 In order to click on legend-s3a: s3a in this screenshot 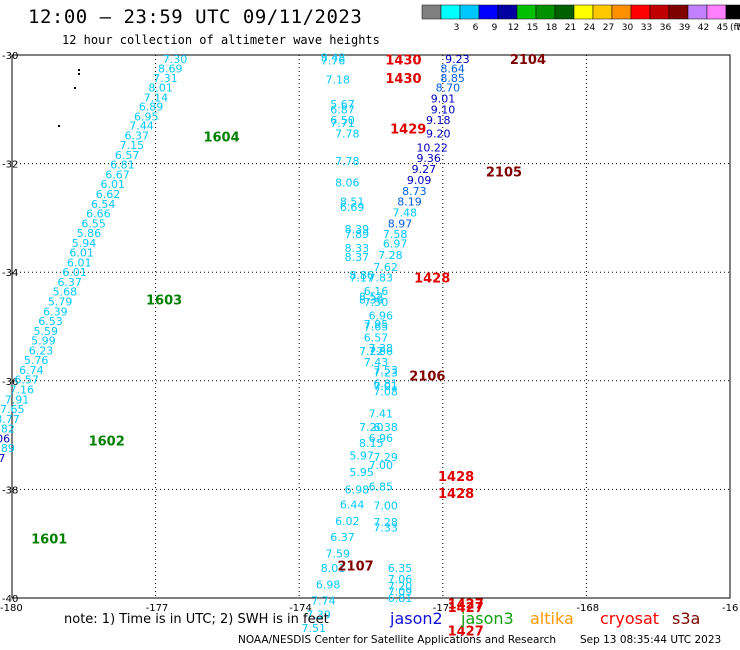, I will do `click(686, 618)`.